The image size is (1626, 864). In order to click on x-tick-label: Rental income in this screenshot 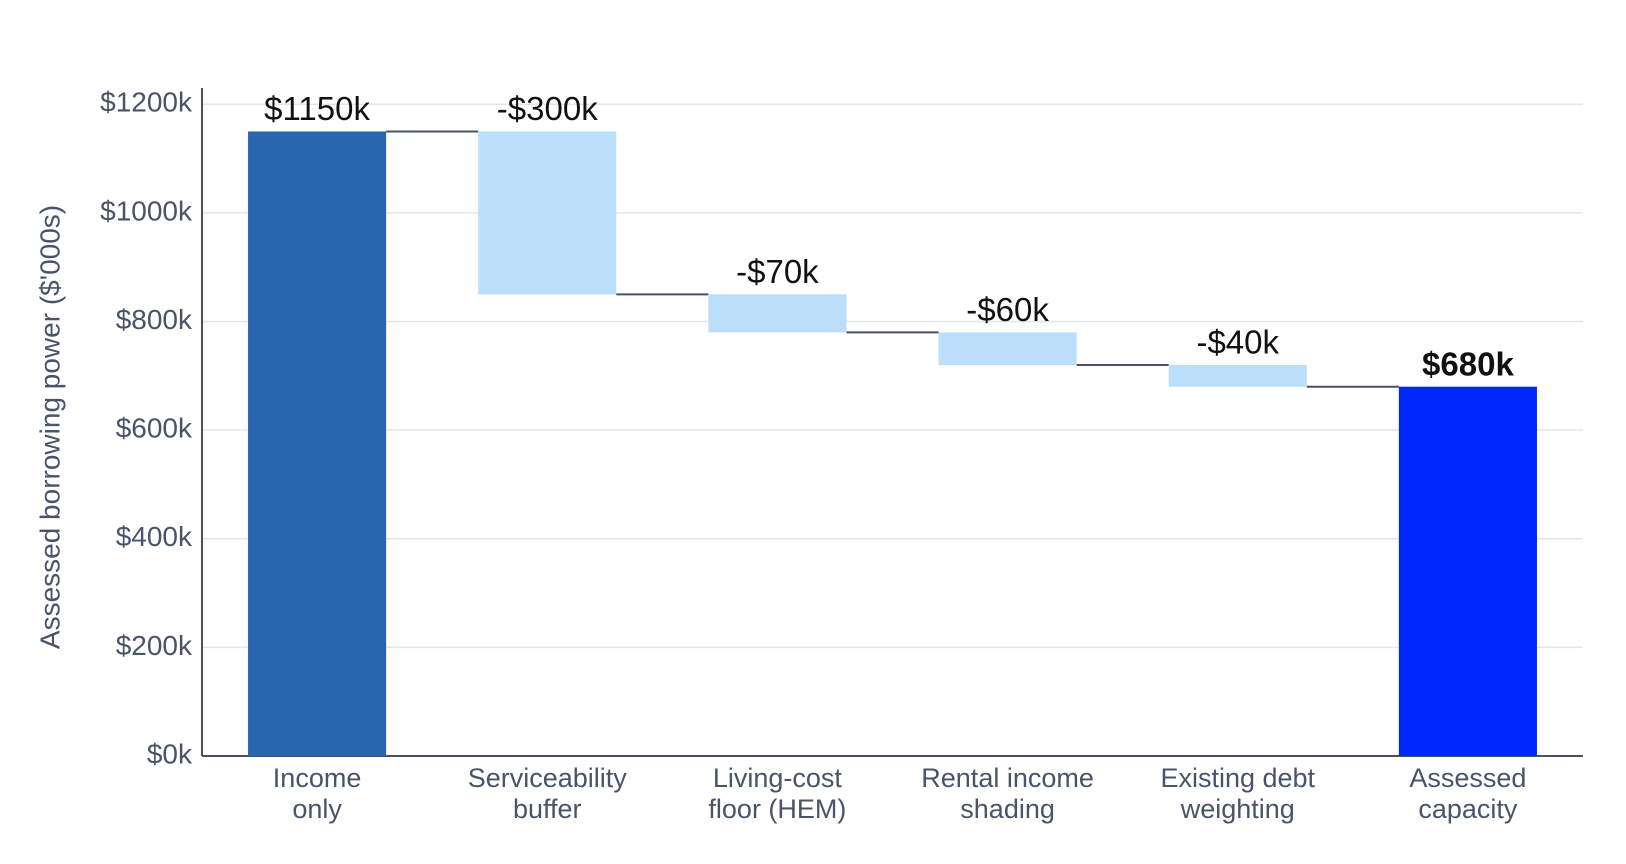, I will do `click(1007, 778)`.